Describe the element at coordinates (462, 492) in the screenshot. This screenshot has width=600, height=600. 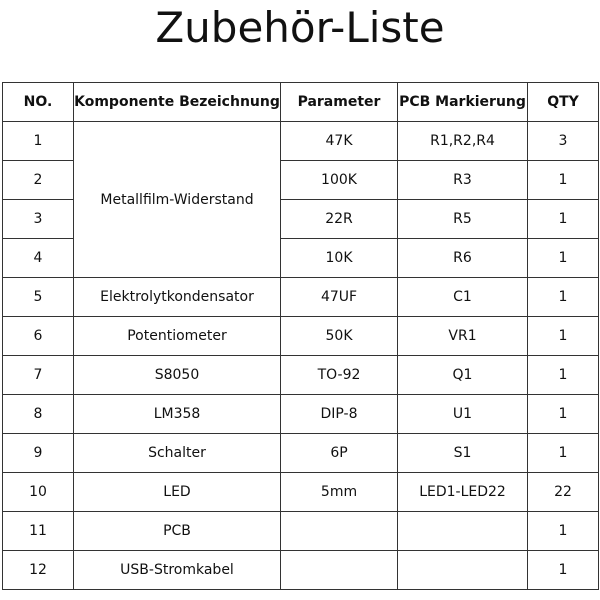
I see `cell-pcb-marking: LED1-LED22` at that location.